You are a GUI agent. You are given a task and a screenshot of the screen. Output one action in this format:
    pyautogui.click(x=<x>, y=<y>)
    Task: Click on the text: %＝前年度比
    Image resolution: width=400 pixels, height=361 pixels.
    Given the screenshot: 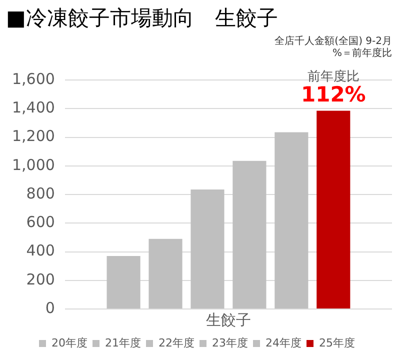 What is the action you would take?
    pyautogui.click(x=361, y=54)
    